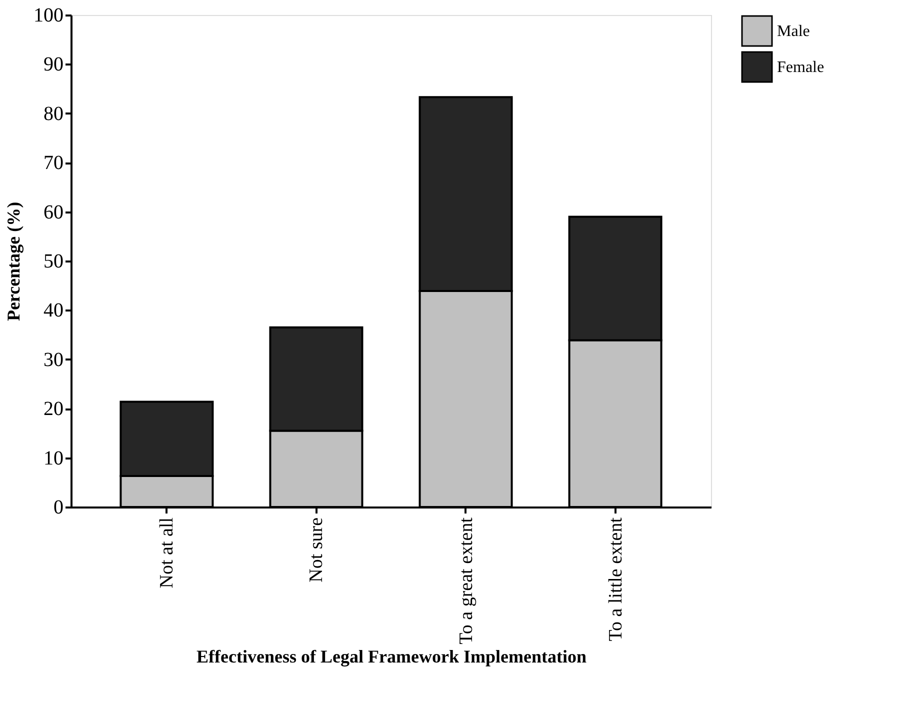  What do you see at coordinates (317, 550) in the screenshot?
I see `x-tick-label: Not sure` at bounding box center [317, 550].